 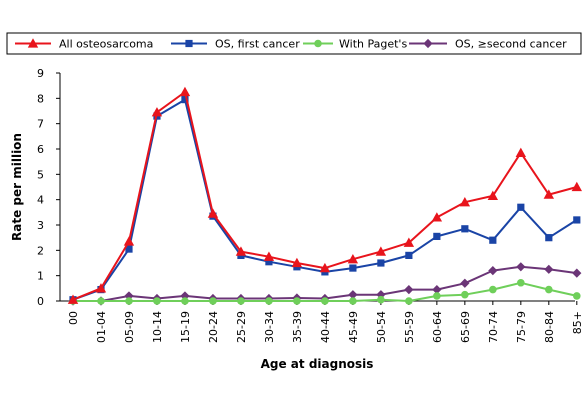 I want to click on x-tick-label: 50-54, so click(x=381, y=327).